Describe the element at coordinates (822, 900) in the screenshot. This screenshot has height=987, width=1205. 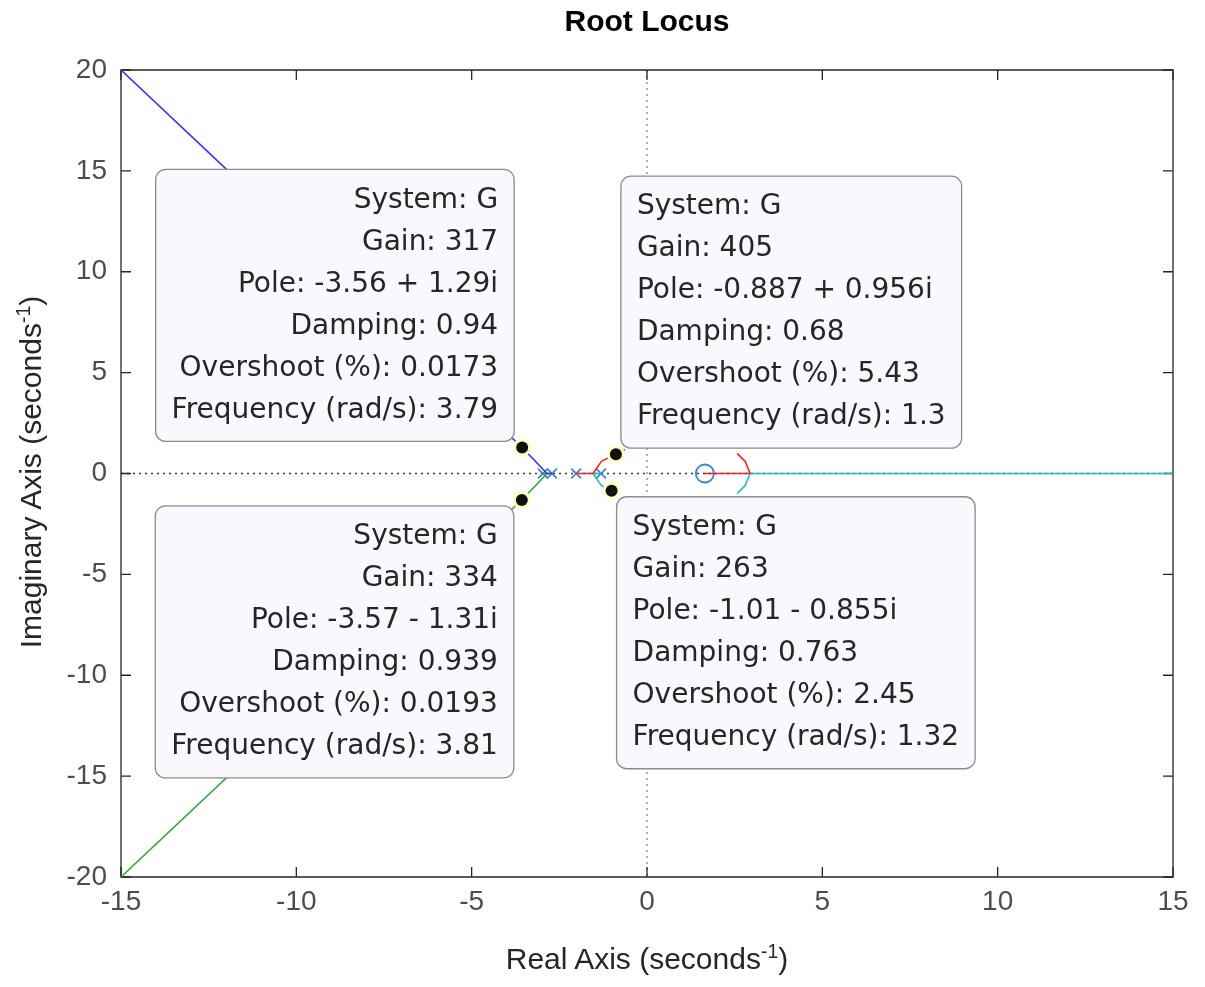
I see `x-tick-label: 5` at that location.